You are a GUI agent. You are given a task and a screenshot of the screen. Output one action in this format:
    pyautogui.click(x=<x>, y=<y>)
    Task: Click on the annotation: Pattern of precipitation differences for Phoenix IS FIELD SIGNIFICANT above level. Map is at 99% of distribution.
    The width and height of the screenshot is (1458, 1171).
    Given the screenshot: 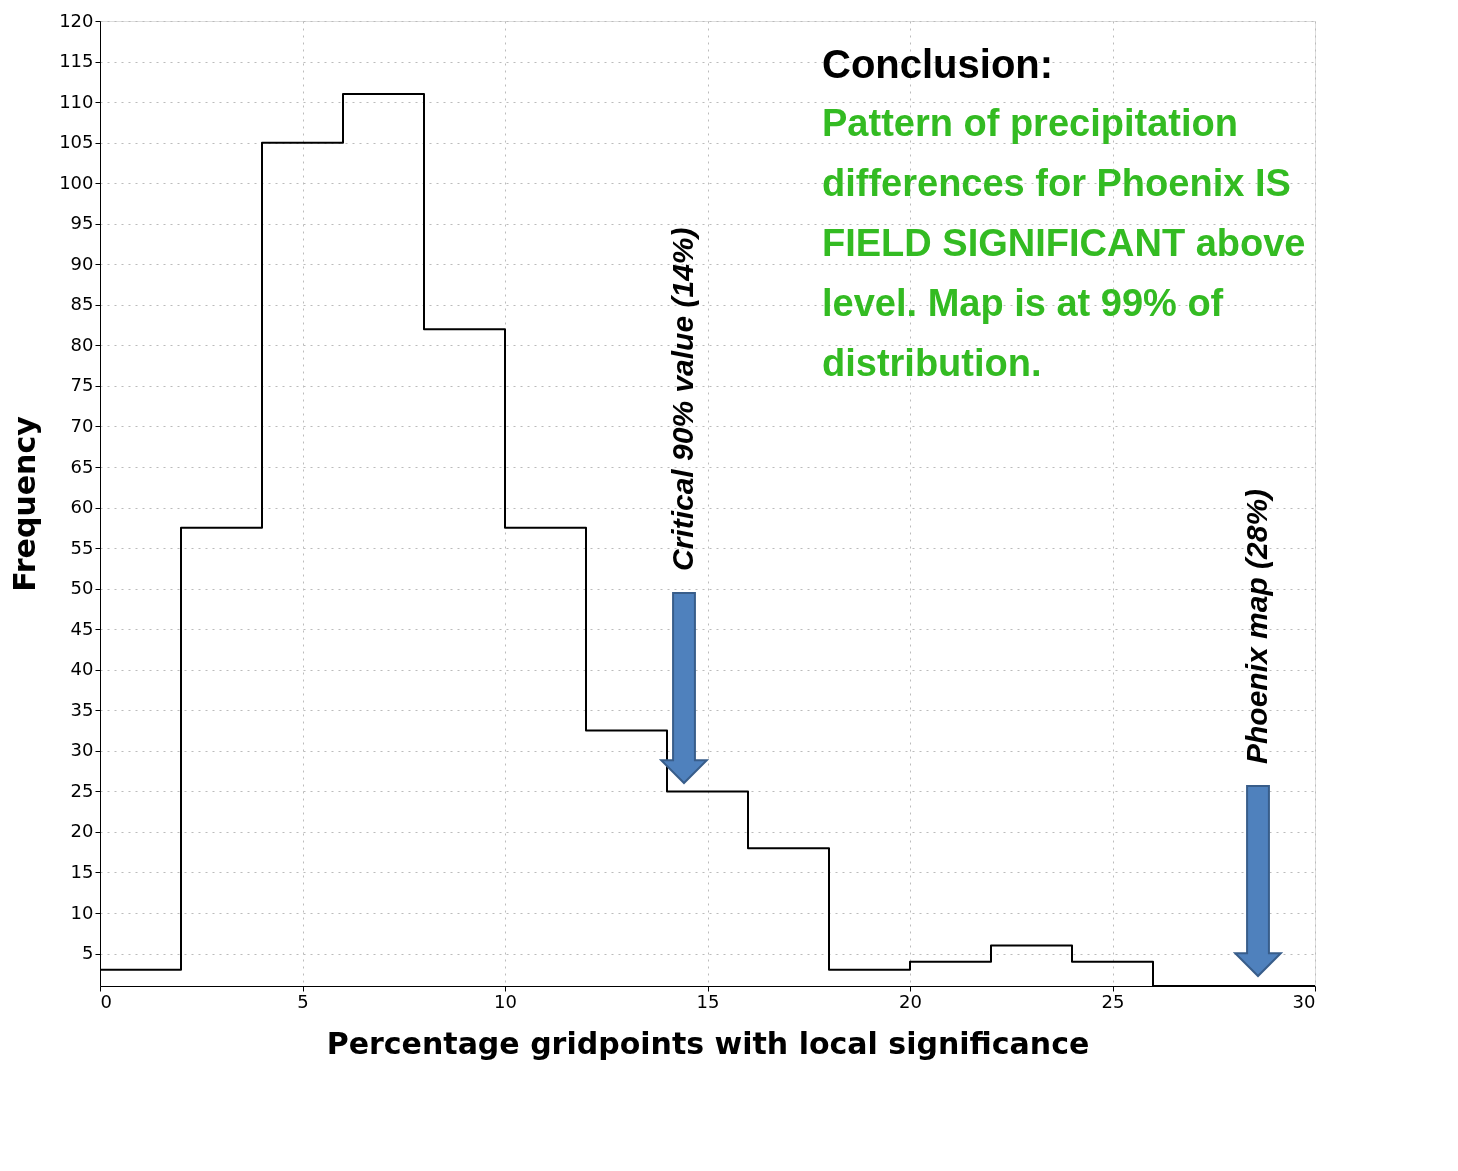 What is the action you would take?
    pyautogui.click(x=1064, y=243)
    